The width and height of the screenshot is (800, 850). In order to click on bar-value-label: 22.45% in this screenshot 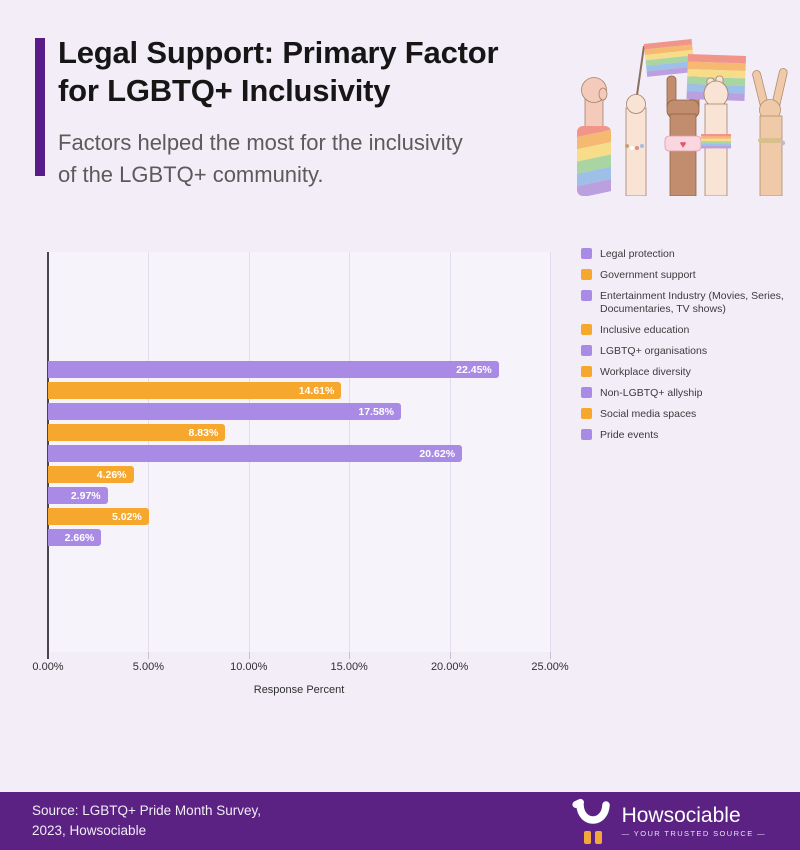, I will do `click(474, 369)`.